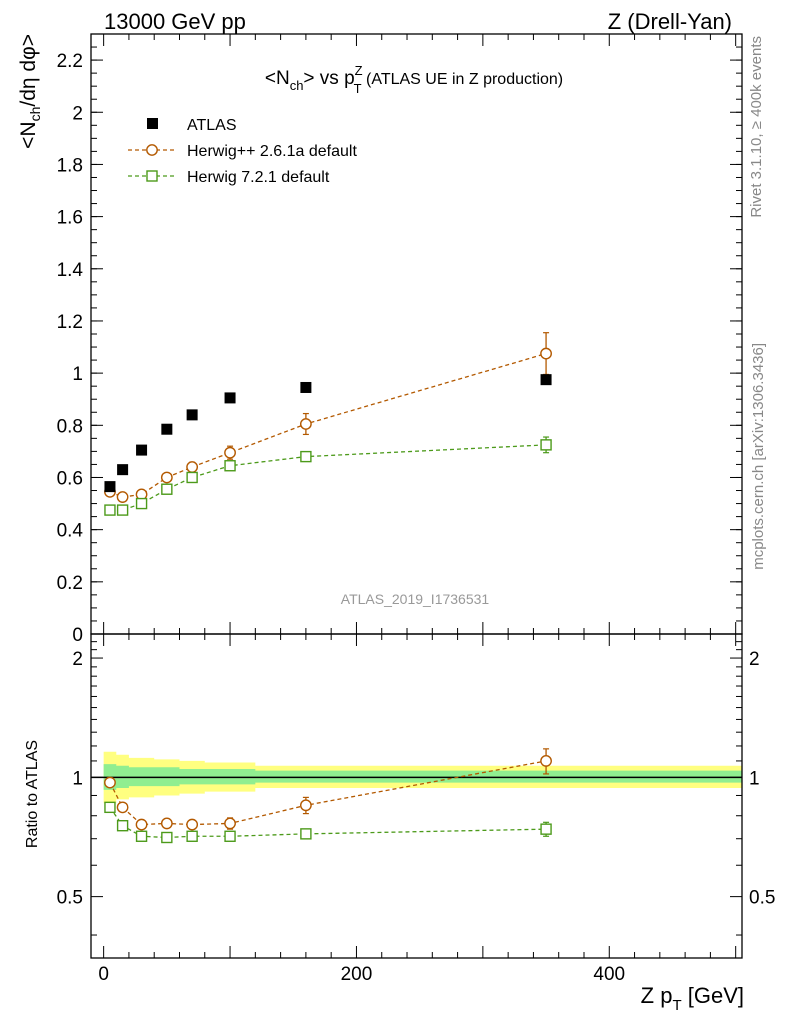 The image size is (786, 1024). What do you see at coordinates (70, 322) in the screenshot?
I see `main-ytick-label: 1.2` at bounding box center [70, 322].